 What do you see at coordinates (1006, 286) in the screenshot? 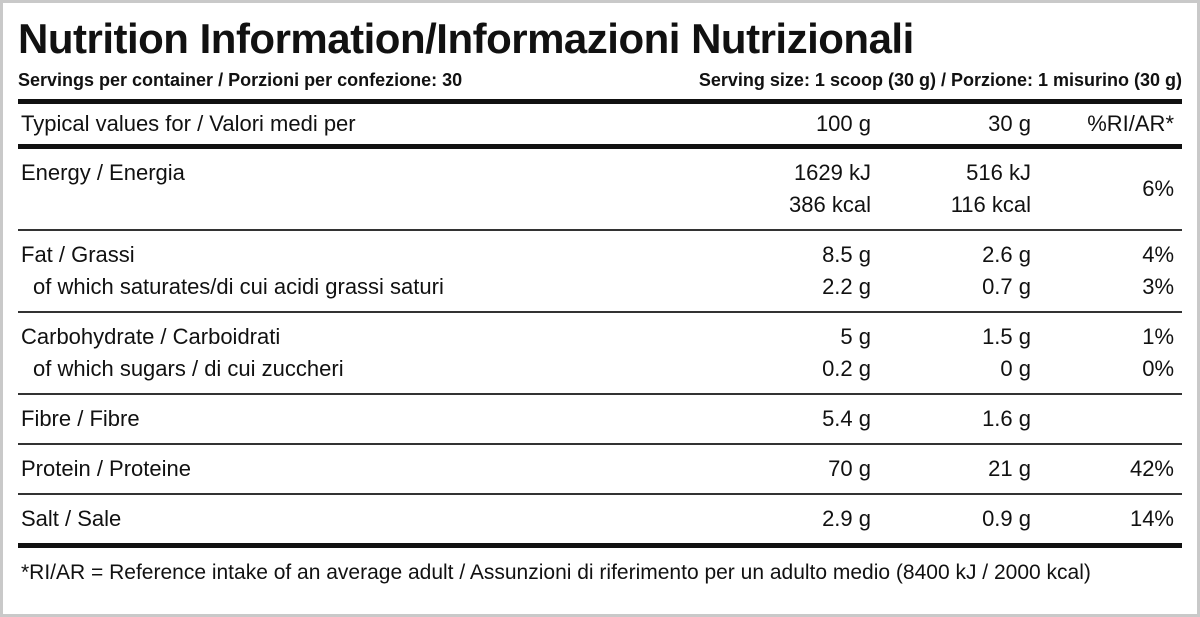
I see `value: 0.7 g` at bounding box center [1006, 286].